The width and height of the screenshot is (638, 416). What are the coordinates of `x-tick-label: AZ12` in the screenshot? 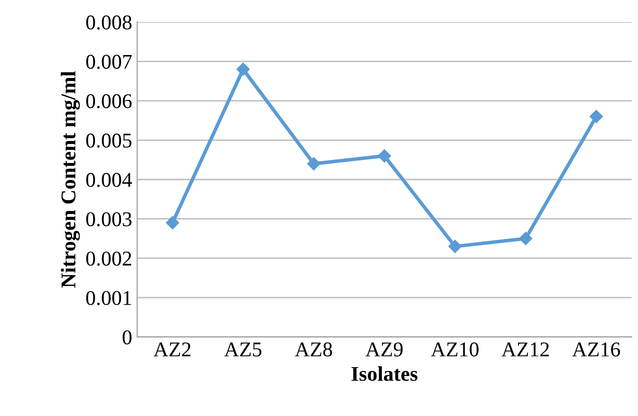 It's located at (525, 349).